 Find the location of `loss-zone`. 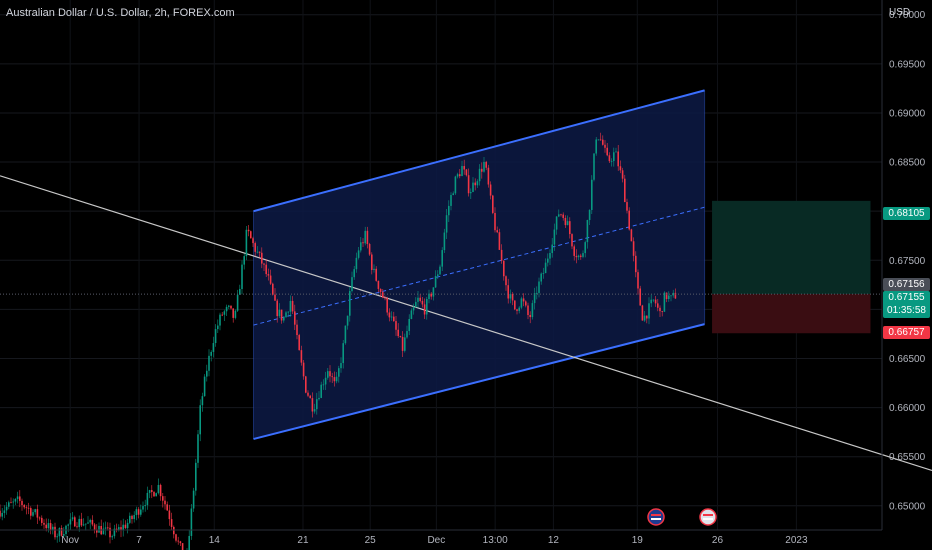

loss-zone is located at coordinates (791, 314).